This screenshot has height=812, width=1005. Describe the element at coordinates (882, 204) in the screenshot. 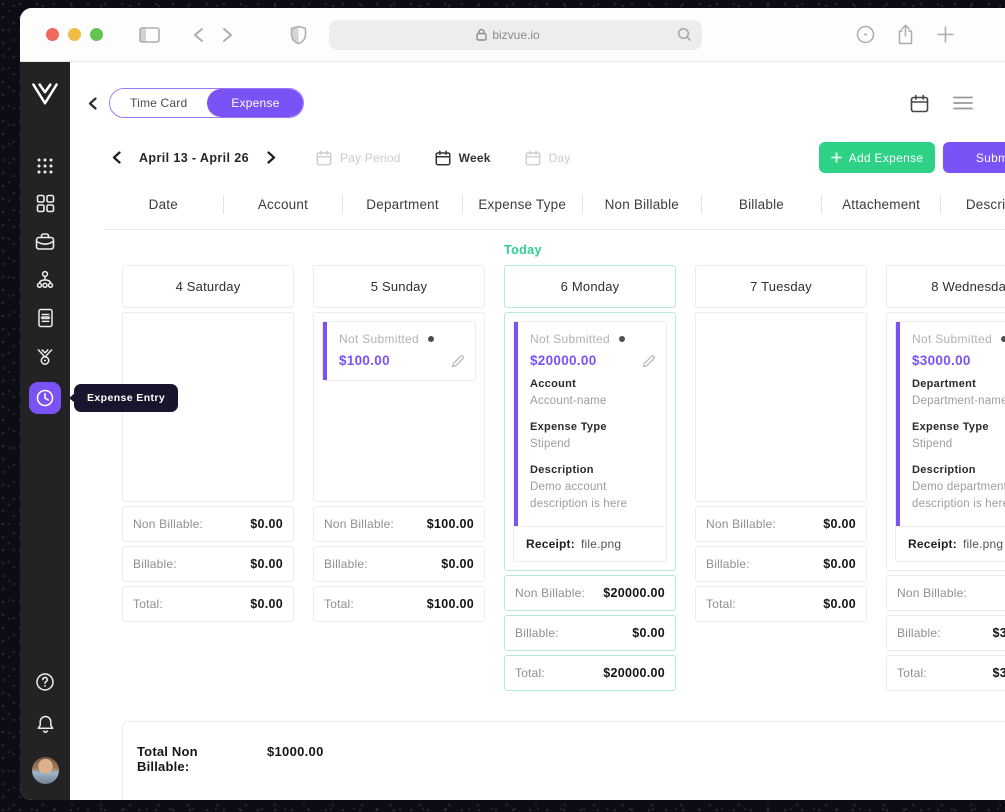

I see `header-attachement: Attachement` at that location.